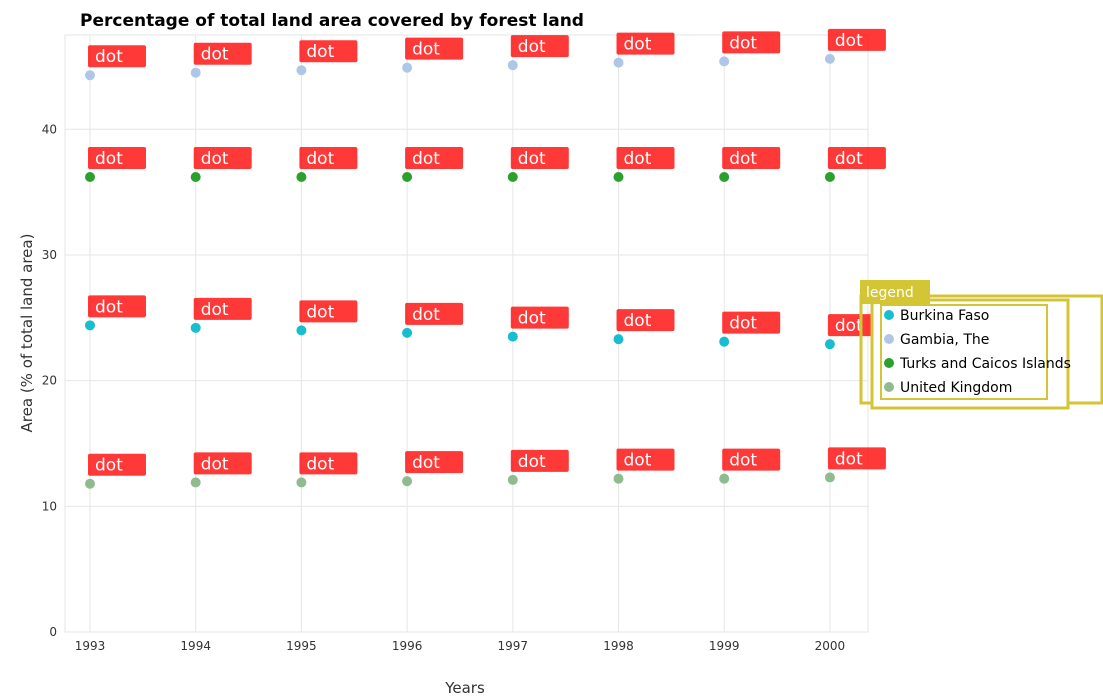  I want to click on x-tick-label: 1998, so click(618, 646).